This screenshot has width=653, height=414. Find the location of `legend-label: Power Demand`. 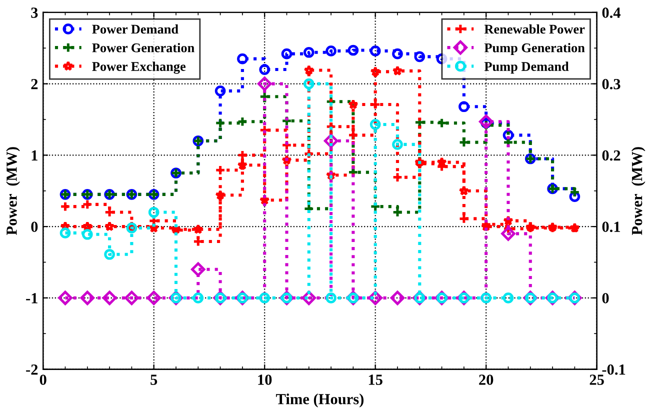

legend-label: Power Demand is located at coordinates (135, 29).